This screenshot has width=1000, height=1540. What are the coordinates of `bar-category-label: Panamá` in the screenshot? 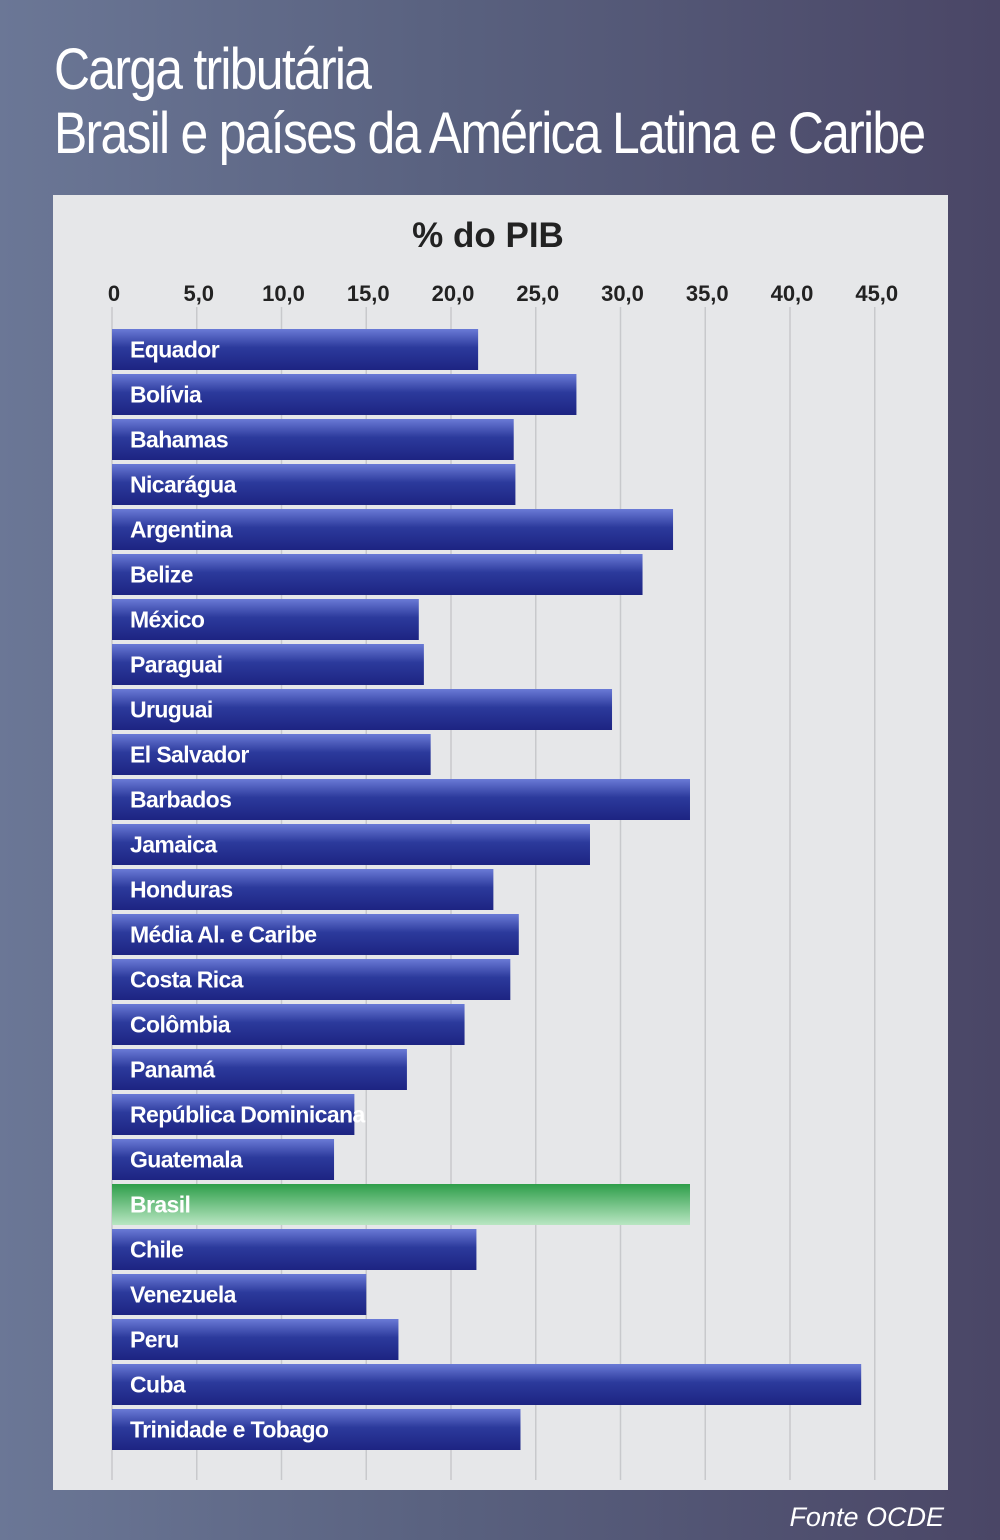 It's located at (172, 1070).